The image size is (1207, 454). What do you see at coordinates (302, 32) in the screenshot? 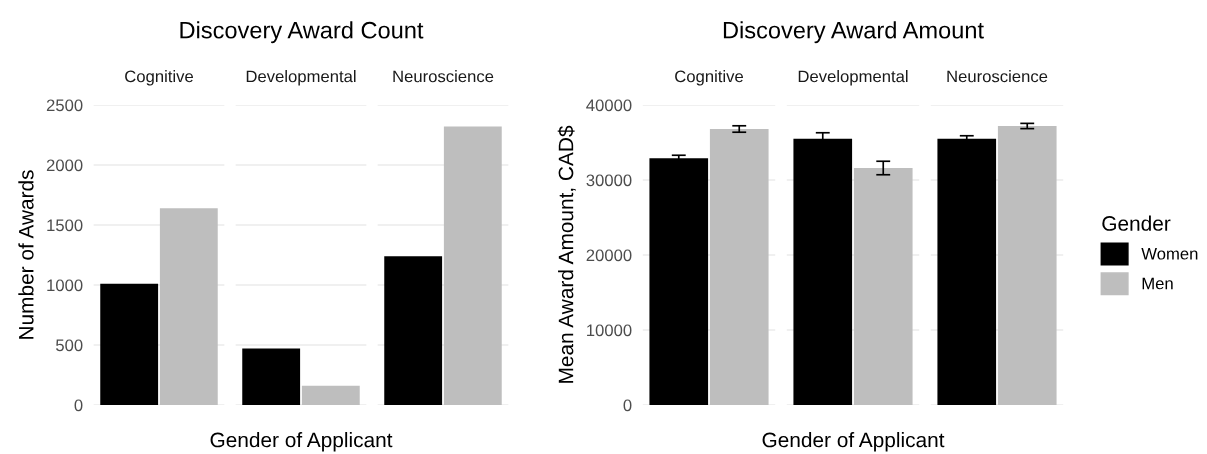
I see `chart-title: Discovery Award Count` at bounding box center [302, 32].